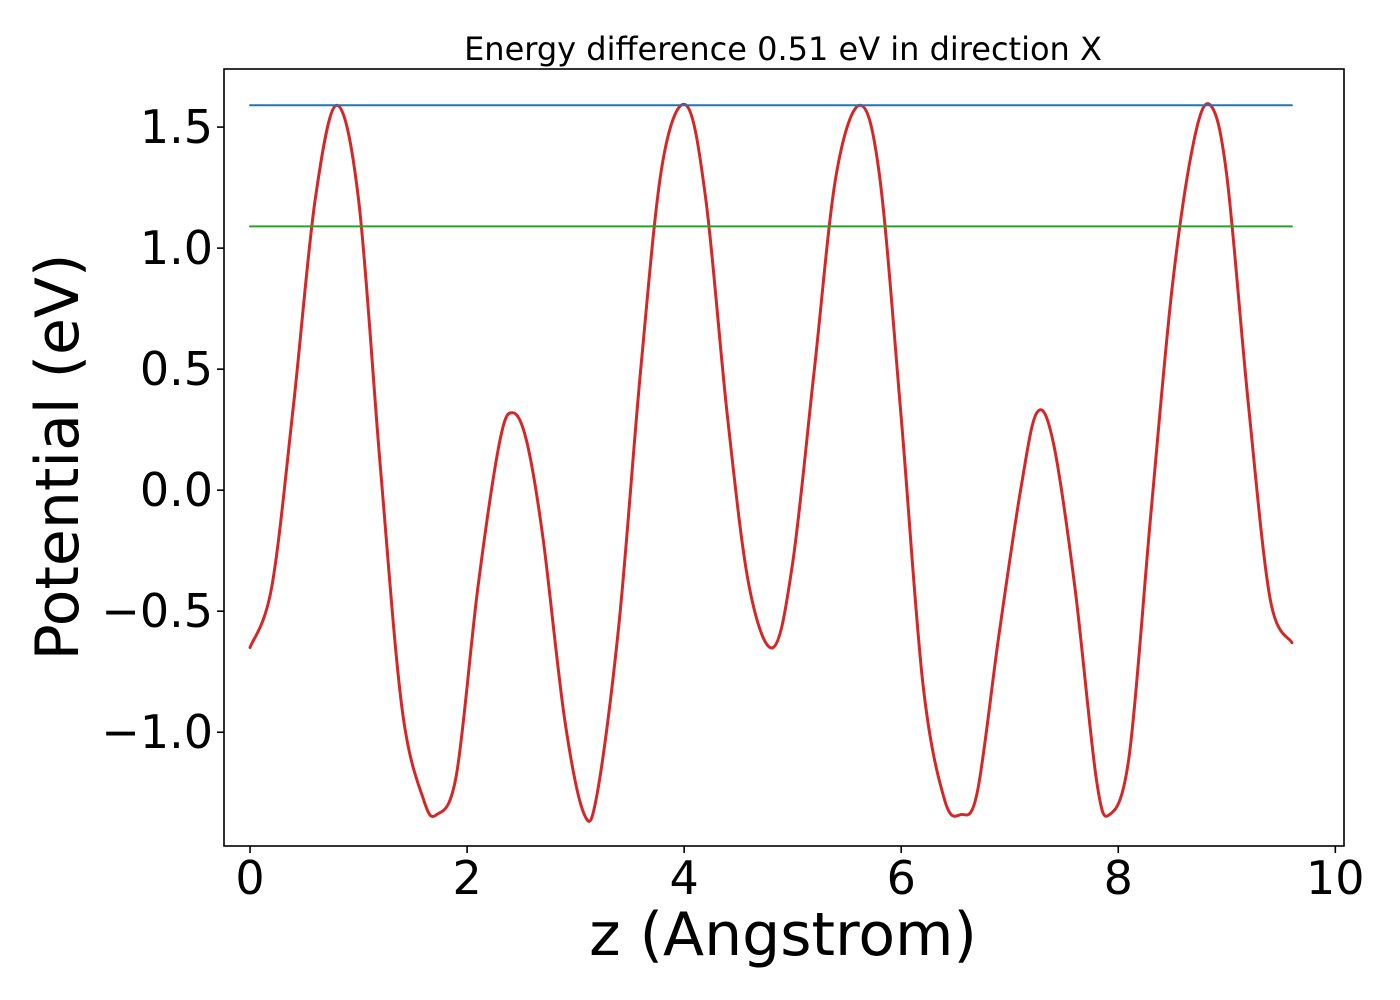 This screenshot has height=1000, width=1400. I want to click on y-axis-ticks: −1.0 −0.5 0.0 0.5 1.0 1.5, so click(162, 429).